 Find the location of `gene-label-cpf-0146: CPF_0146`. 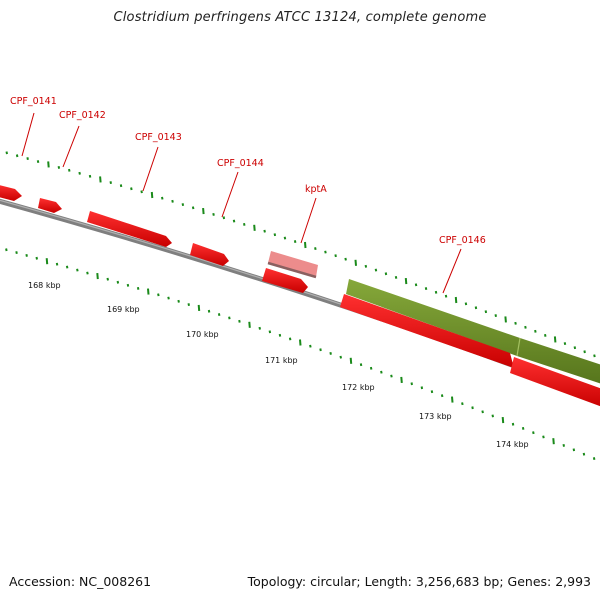

gene-label-cpf-0146: CPF_0146 is located at coordinates (462, 240).